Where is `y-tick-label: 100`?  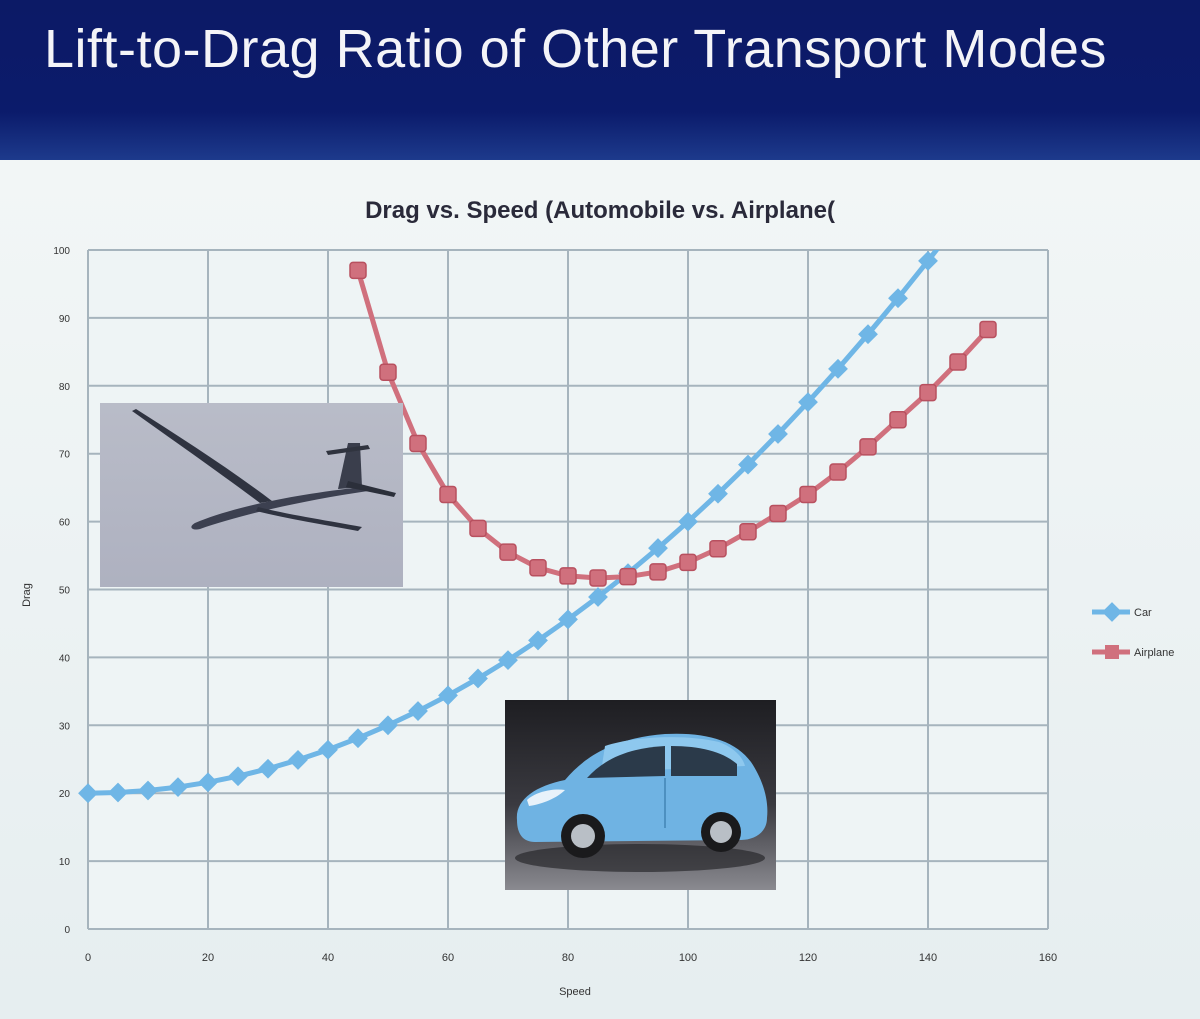
y-tick-label: 100 is located at coordinates (61, 251).